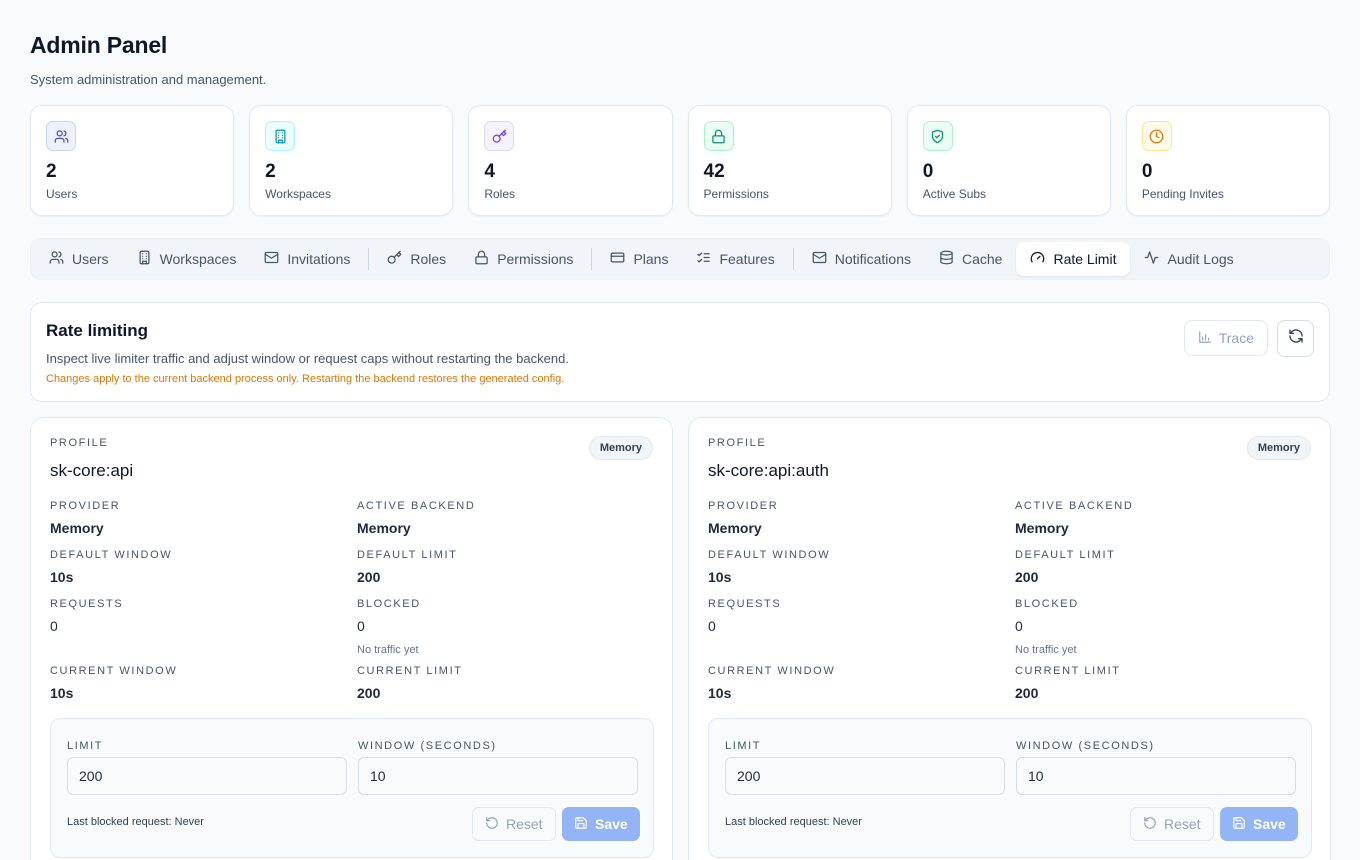  Describe the element at coordinates (148, 79) in the screenshot. I see `page-subtitle: System administration and management.` at that location.